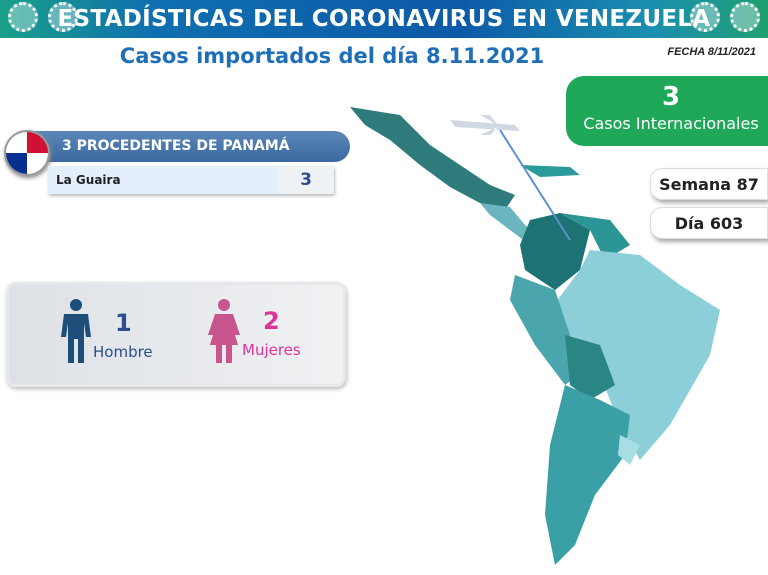  What do you see at coordinates (185, 146) in the screenshot?
I see `origin-country-header: 3 PROCEDENTES DE PANAMÁ` at bounding box center [185, 146].